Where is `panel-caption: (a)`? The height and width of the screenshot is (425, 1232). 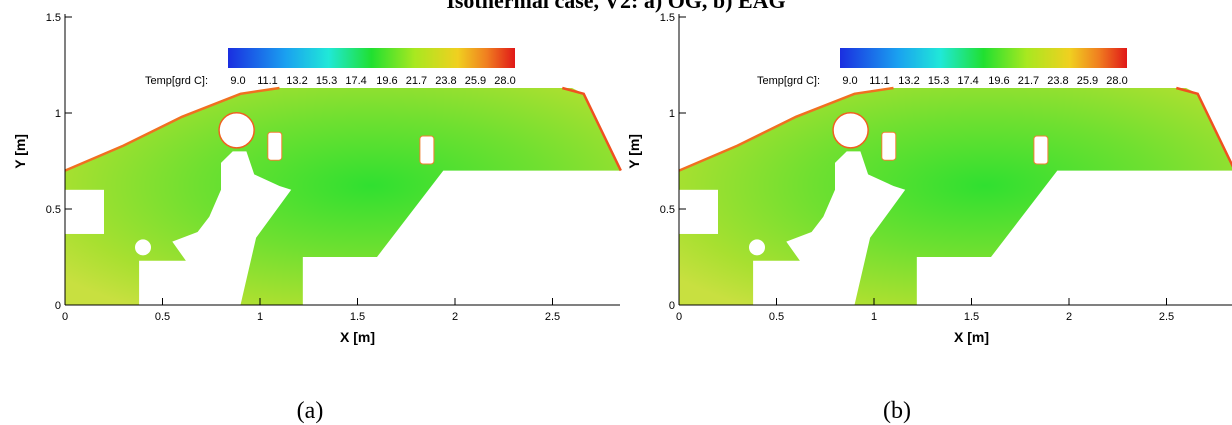
panel-caption: (a) is located at coordinates (310, 411).